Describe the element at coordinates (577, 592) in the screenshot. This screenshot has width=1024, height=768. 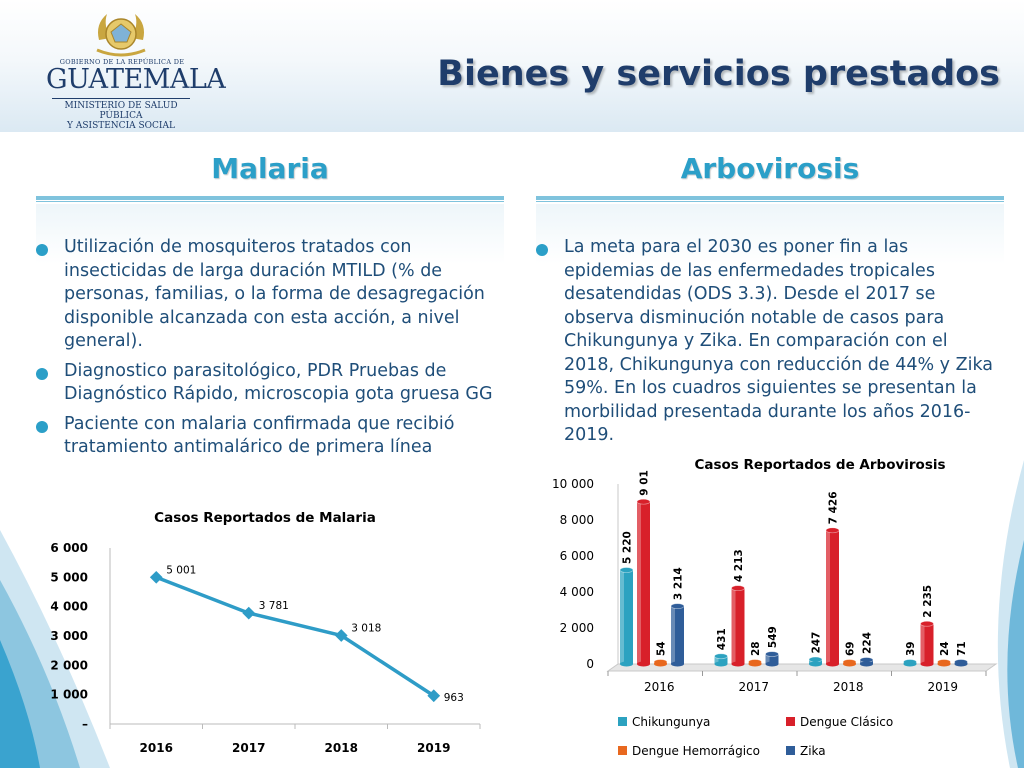
I see `y-tick-label: 4 000` at that location.